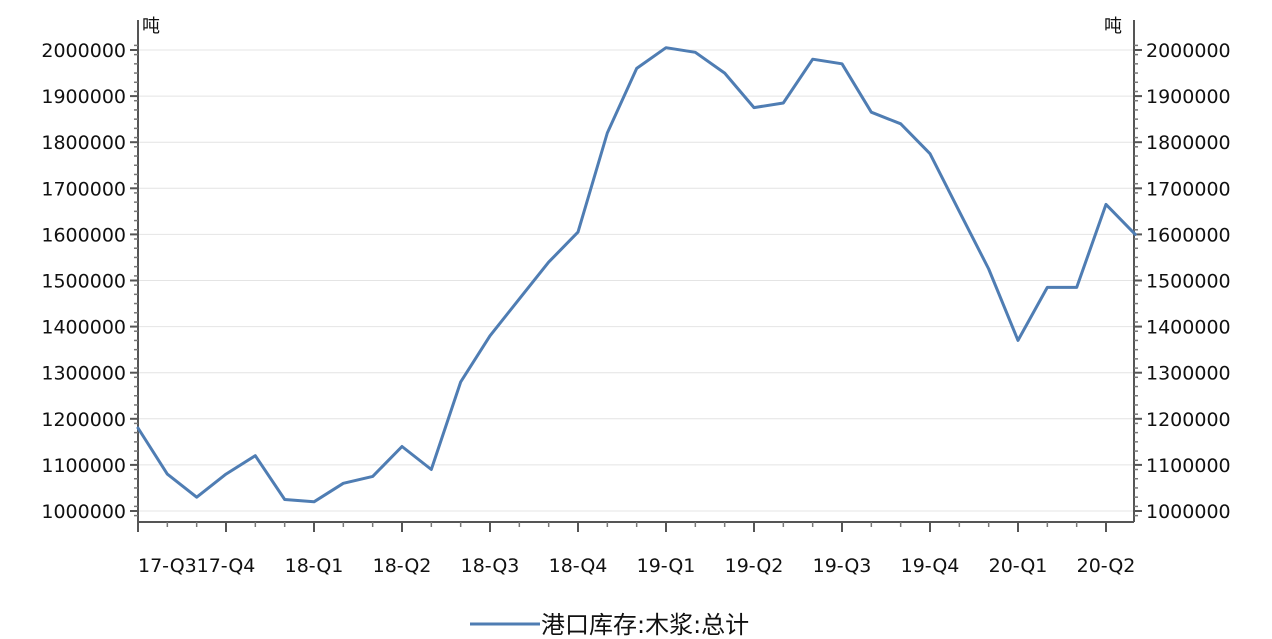 Image resolution: width=1272 pixels, height=639 pixels. What do you see at coordinates (1188, 420) in the screenshot?
I see `y-tick-label-right: 1200000` at bounding box center [1188, 420].